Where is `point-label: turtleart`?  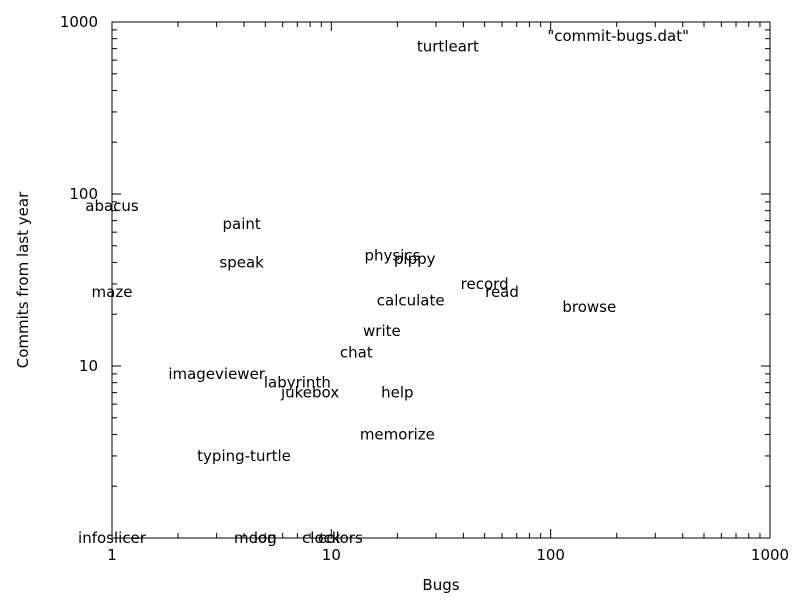
point-label: turtleart is located at coordinates (448, 47).